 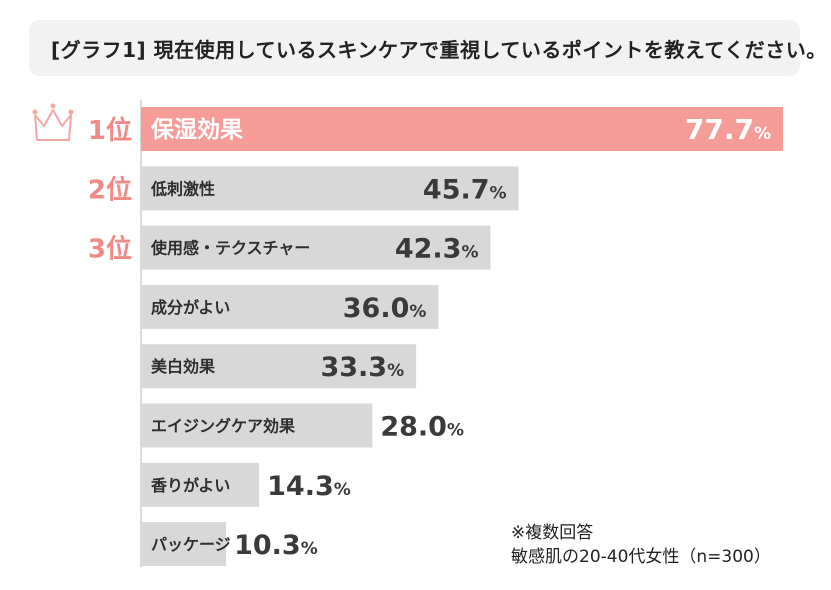 I want to click on rank-label: 3位, so click(x=110, y=249).